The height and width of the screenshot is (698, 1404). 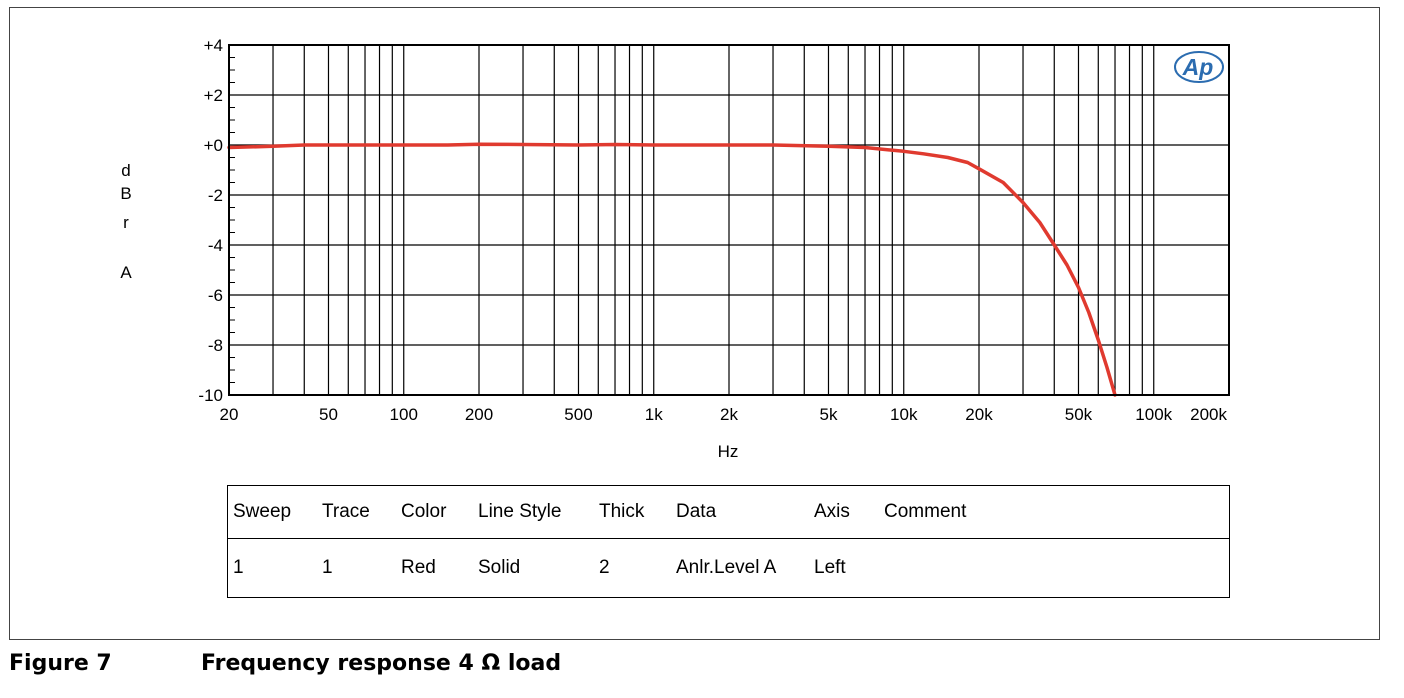 I want to click on x-tick-label: 1k, so click(x=654, y=414).